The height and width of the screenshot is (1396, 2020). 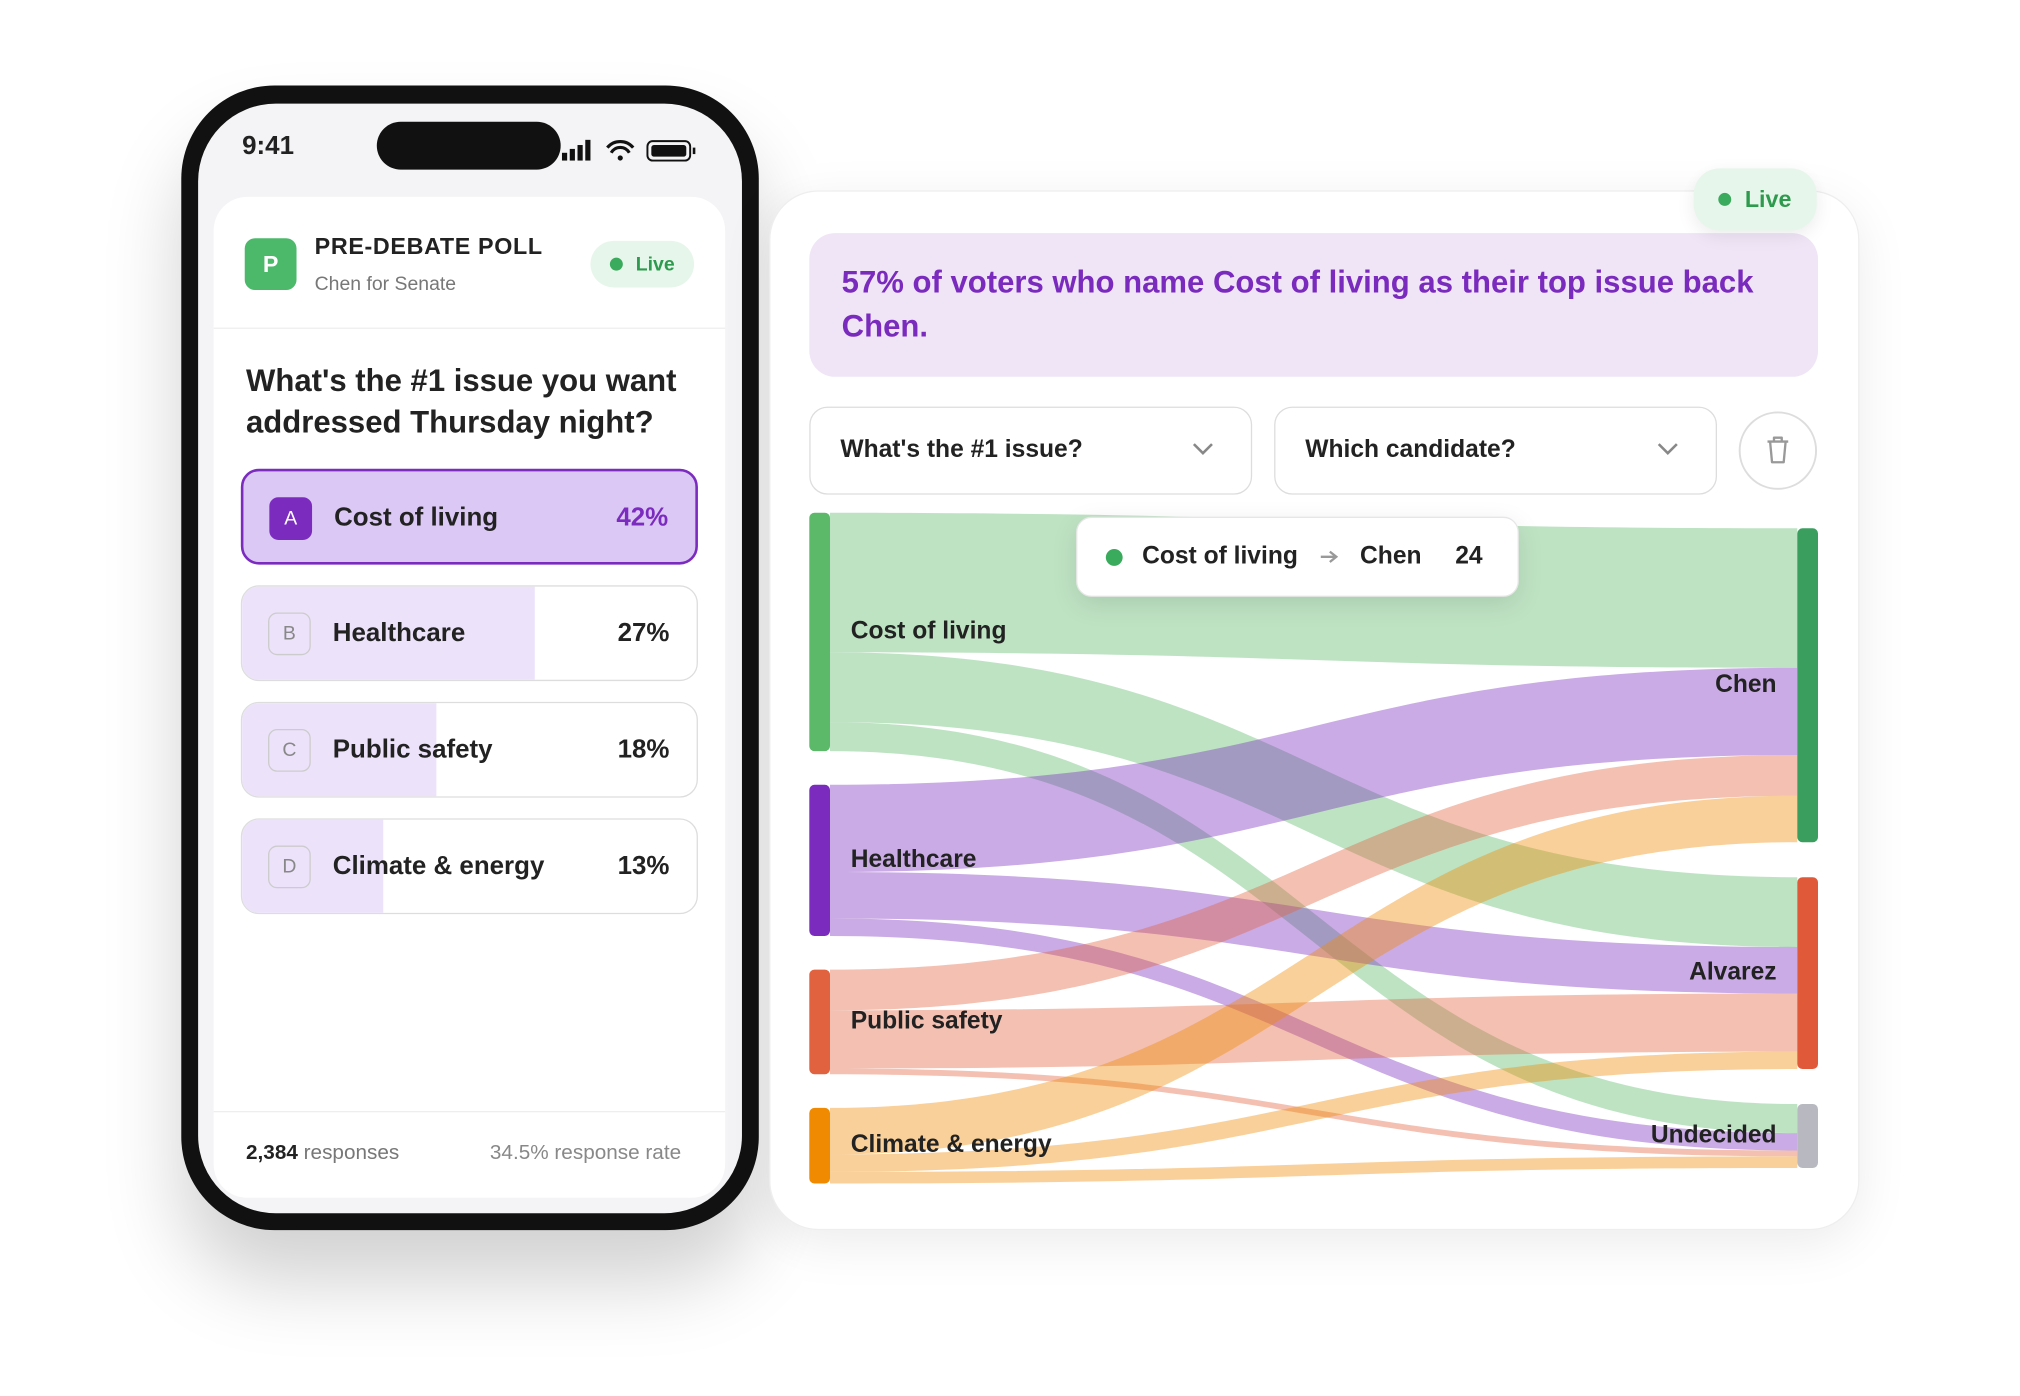 I want to click on option-label: Public safety, so click(x=412, y=749).